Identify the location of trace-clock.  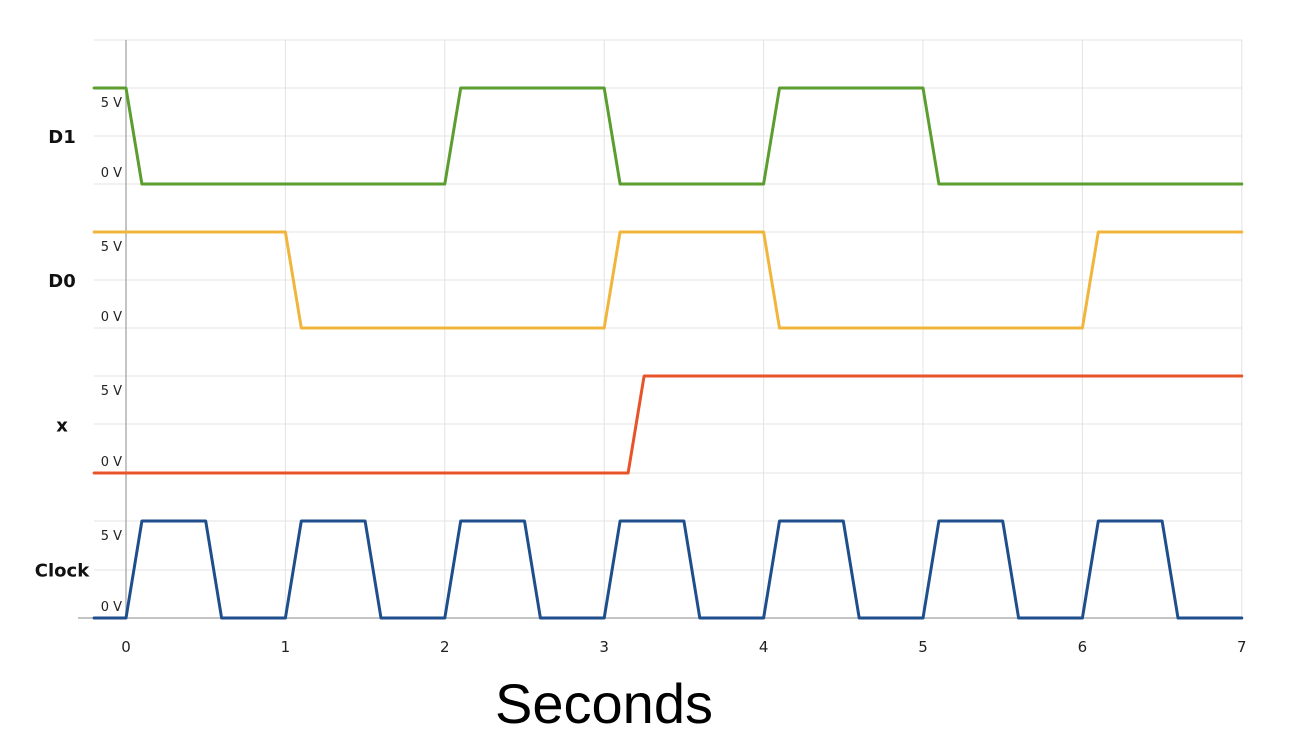
(668, 569).